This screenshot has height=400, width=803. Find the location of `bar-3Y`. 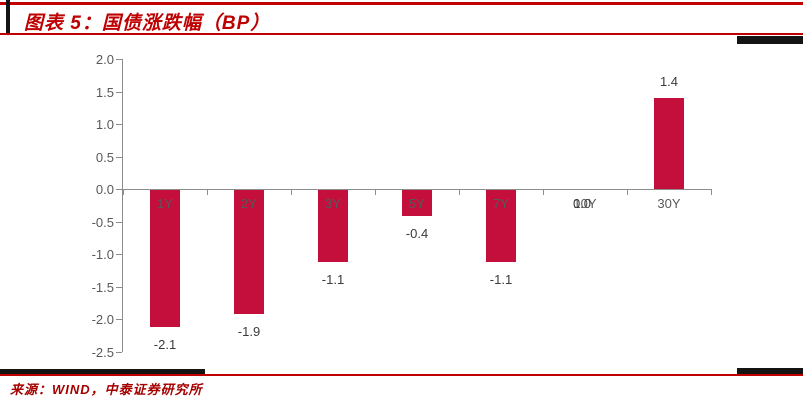

bar-3Y is located at coordinates (333, 226).